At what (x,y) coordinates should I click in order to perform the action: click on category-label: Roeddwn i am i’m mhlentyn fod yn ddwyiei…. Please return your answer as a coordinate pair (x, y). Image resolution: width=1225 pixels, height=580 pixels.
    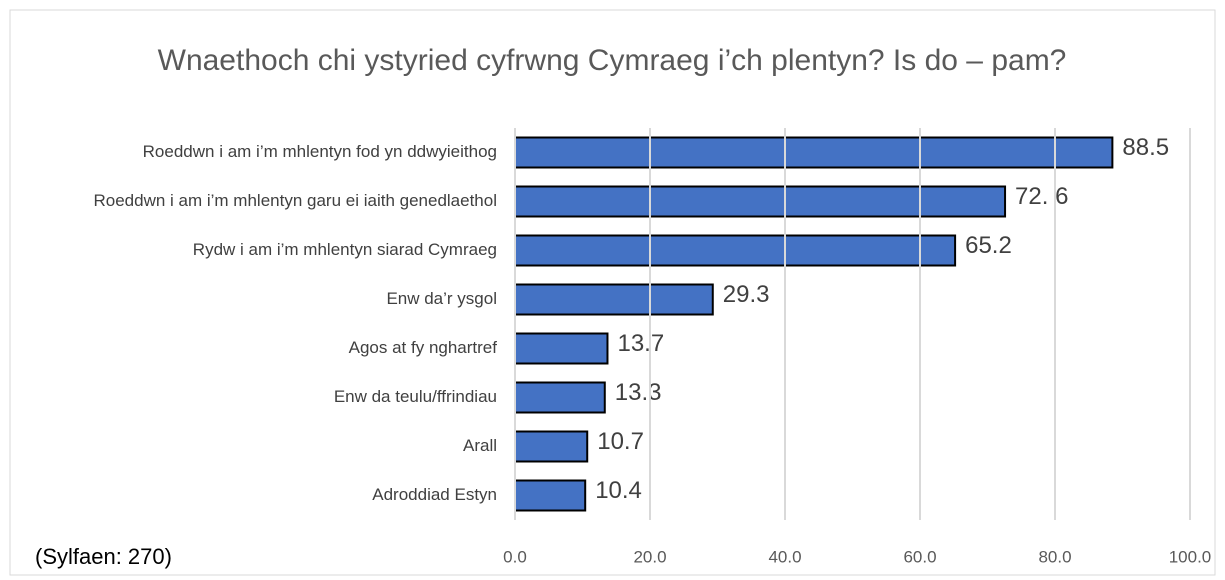
    Looking at the image, I should click on (320, 151).